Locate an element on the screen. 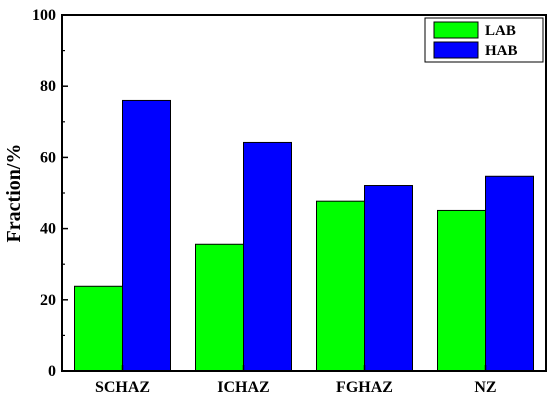 The height and width of the screenshot is (402, 550). y-tick-label: 60 is located at coordinates (48, 157).